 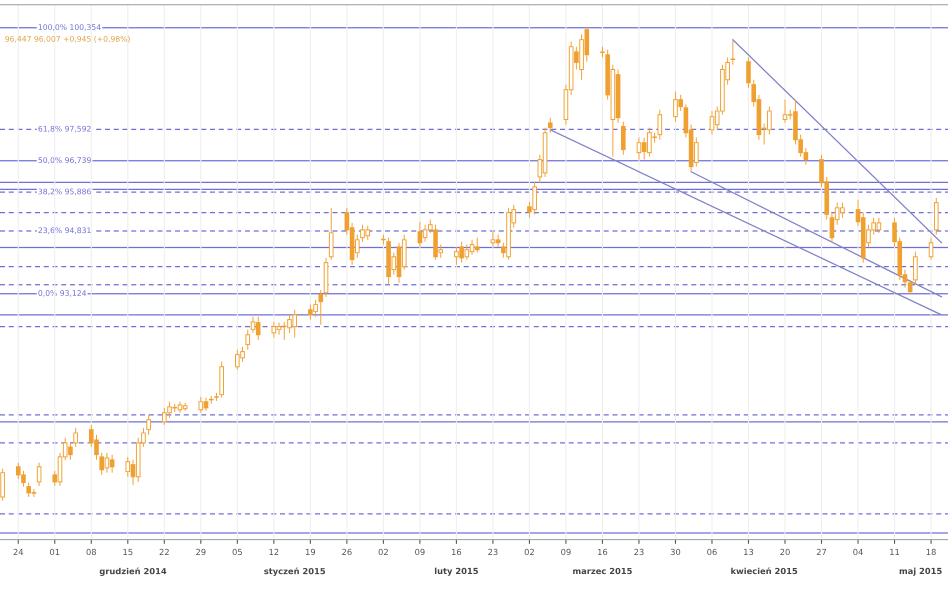 I want to click on text: luty 2015, so click(x=456, y=572).